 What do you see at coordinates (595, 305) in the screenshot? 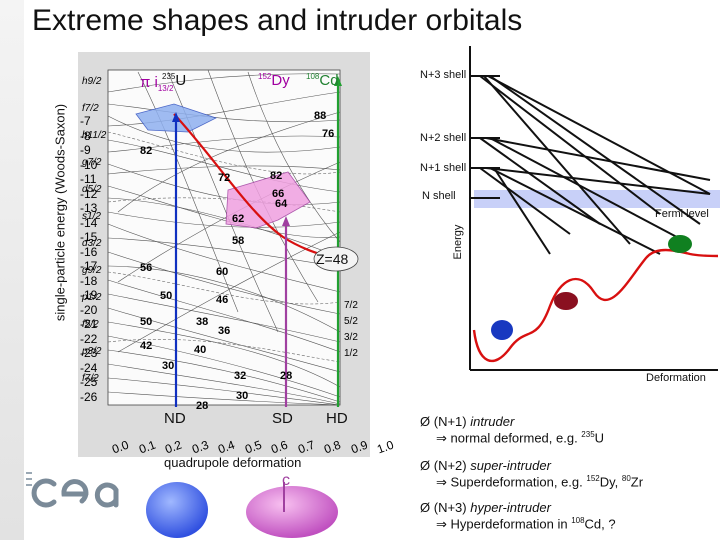
I see `potential-energy-curve` at bounding box center [595, 305].